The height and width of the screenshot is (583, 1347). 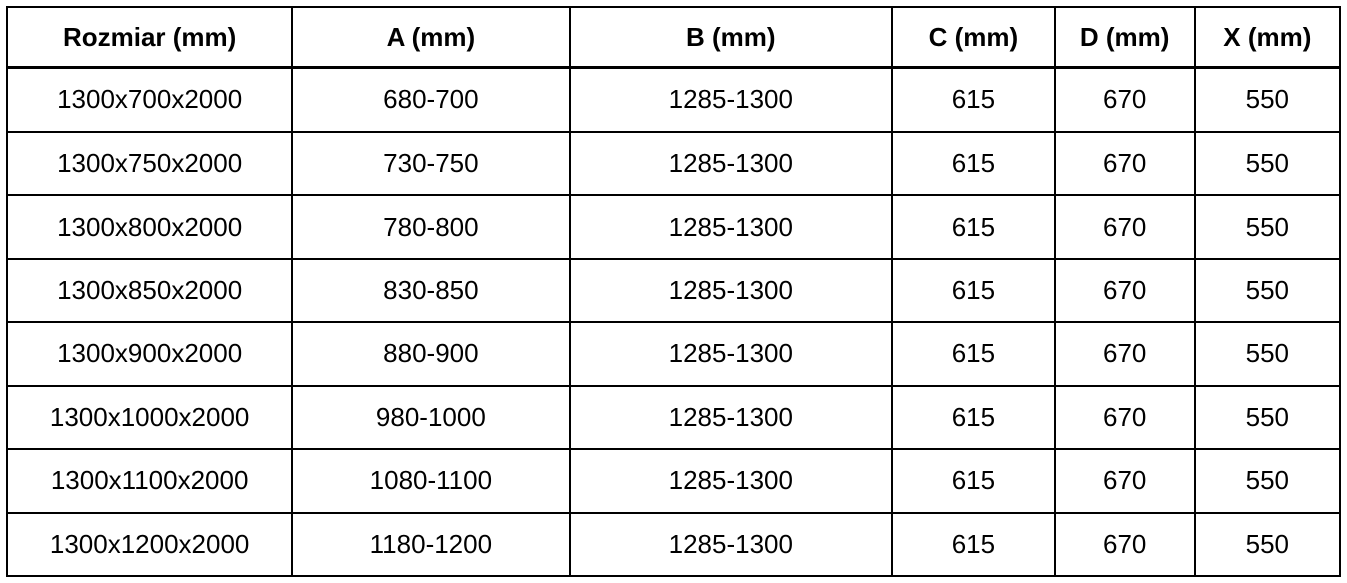 I want to click on cell-a: 880-900, so click(x=431, y=354).